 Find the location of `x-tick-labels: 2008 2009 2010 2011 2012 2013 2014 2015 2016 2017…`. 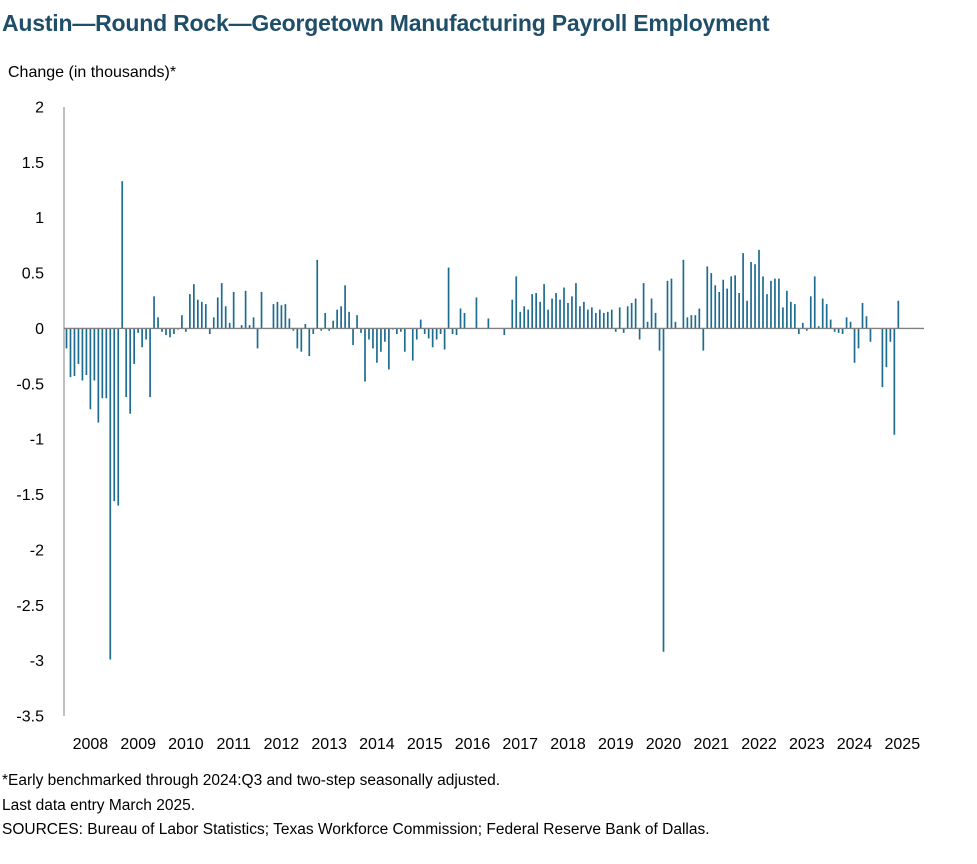

x-tick-labels: 2008 2009 2010 2011 2012 2013 2014 2015 2016 2017… is located at coordinates (497, 744).